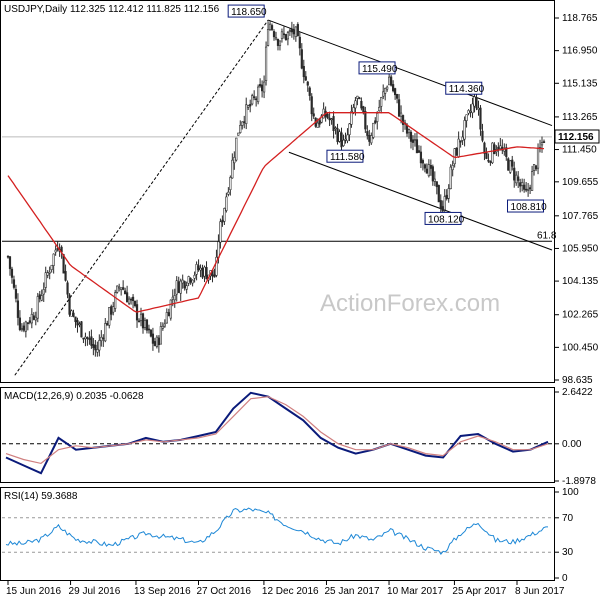 The height and width of the screenshot is (600, 600). I want to click on rsi-panel-frame, so click(277, 534).